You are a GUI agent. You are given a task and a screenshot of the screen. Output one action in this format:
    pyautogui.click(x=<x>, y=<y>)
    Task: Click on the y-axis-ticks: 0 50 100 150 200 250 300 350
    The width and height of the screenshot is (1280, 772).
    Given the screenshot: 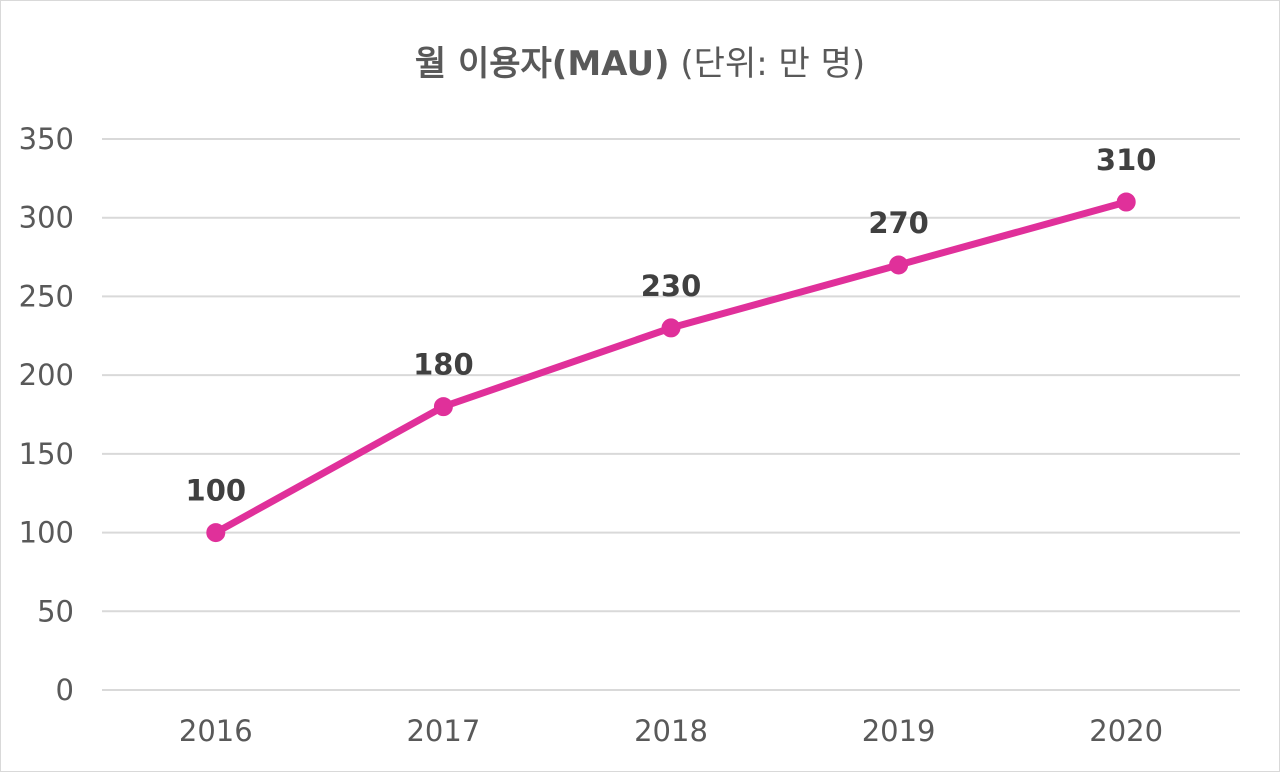 What is the action you would take?
    pyautogui.click(x=46, y=414)
    